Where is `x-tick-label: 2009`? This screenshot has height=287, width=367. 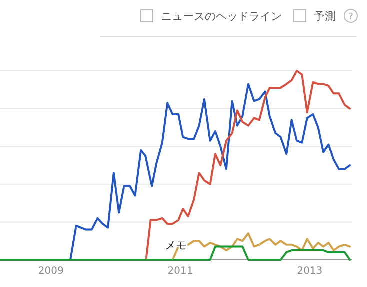
x-tick-label: 2009 is located at coordinates (51, 271).